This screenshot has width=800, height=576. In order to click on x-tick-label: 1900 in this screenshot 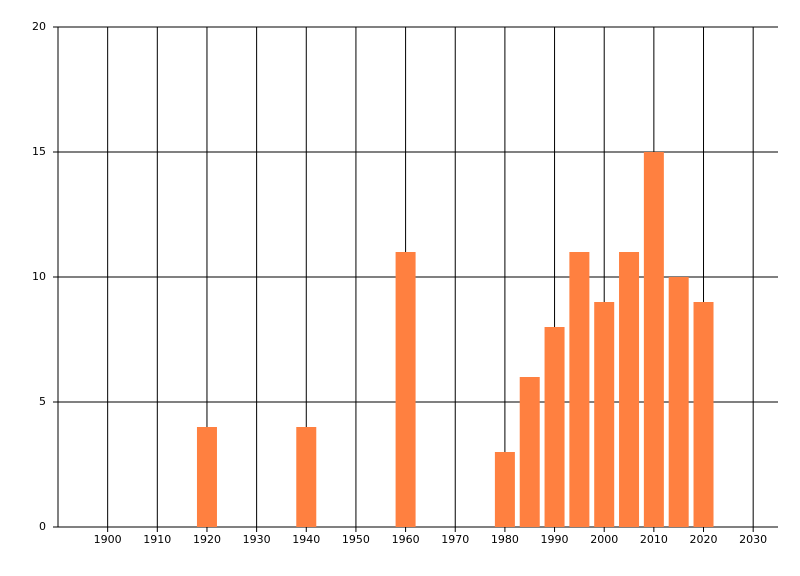, I will do `click(108, 539)`.